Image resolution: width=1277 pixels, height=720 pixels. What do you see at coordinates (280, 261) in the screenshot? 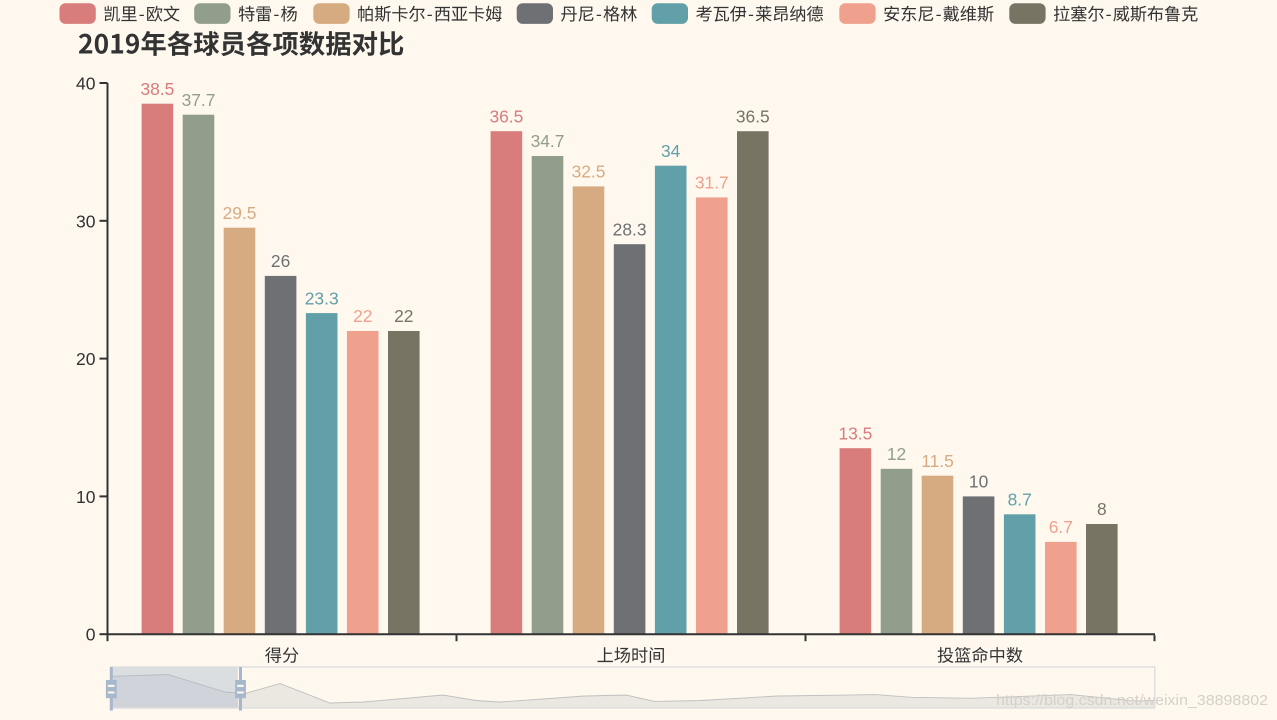
I see `svg-text: 26` at bounding box center [280, 261].